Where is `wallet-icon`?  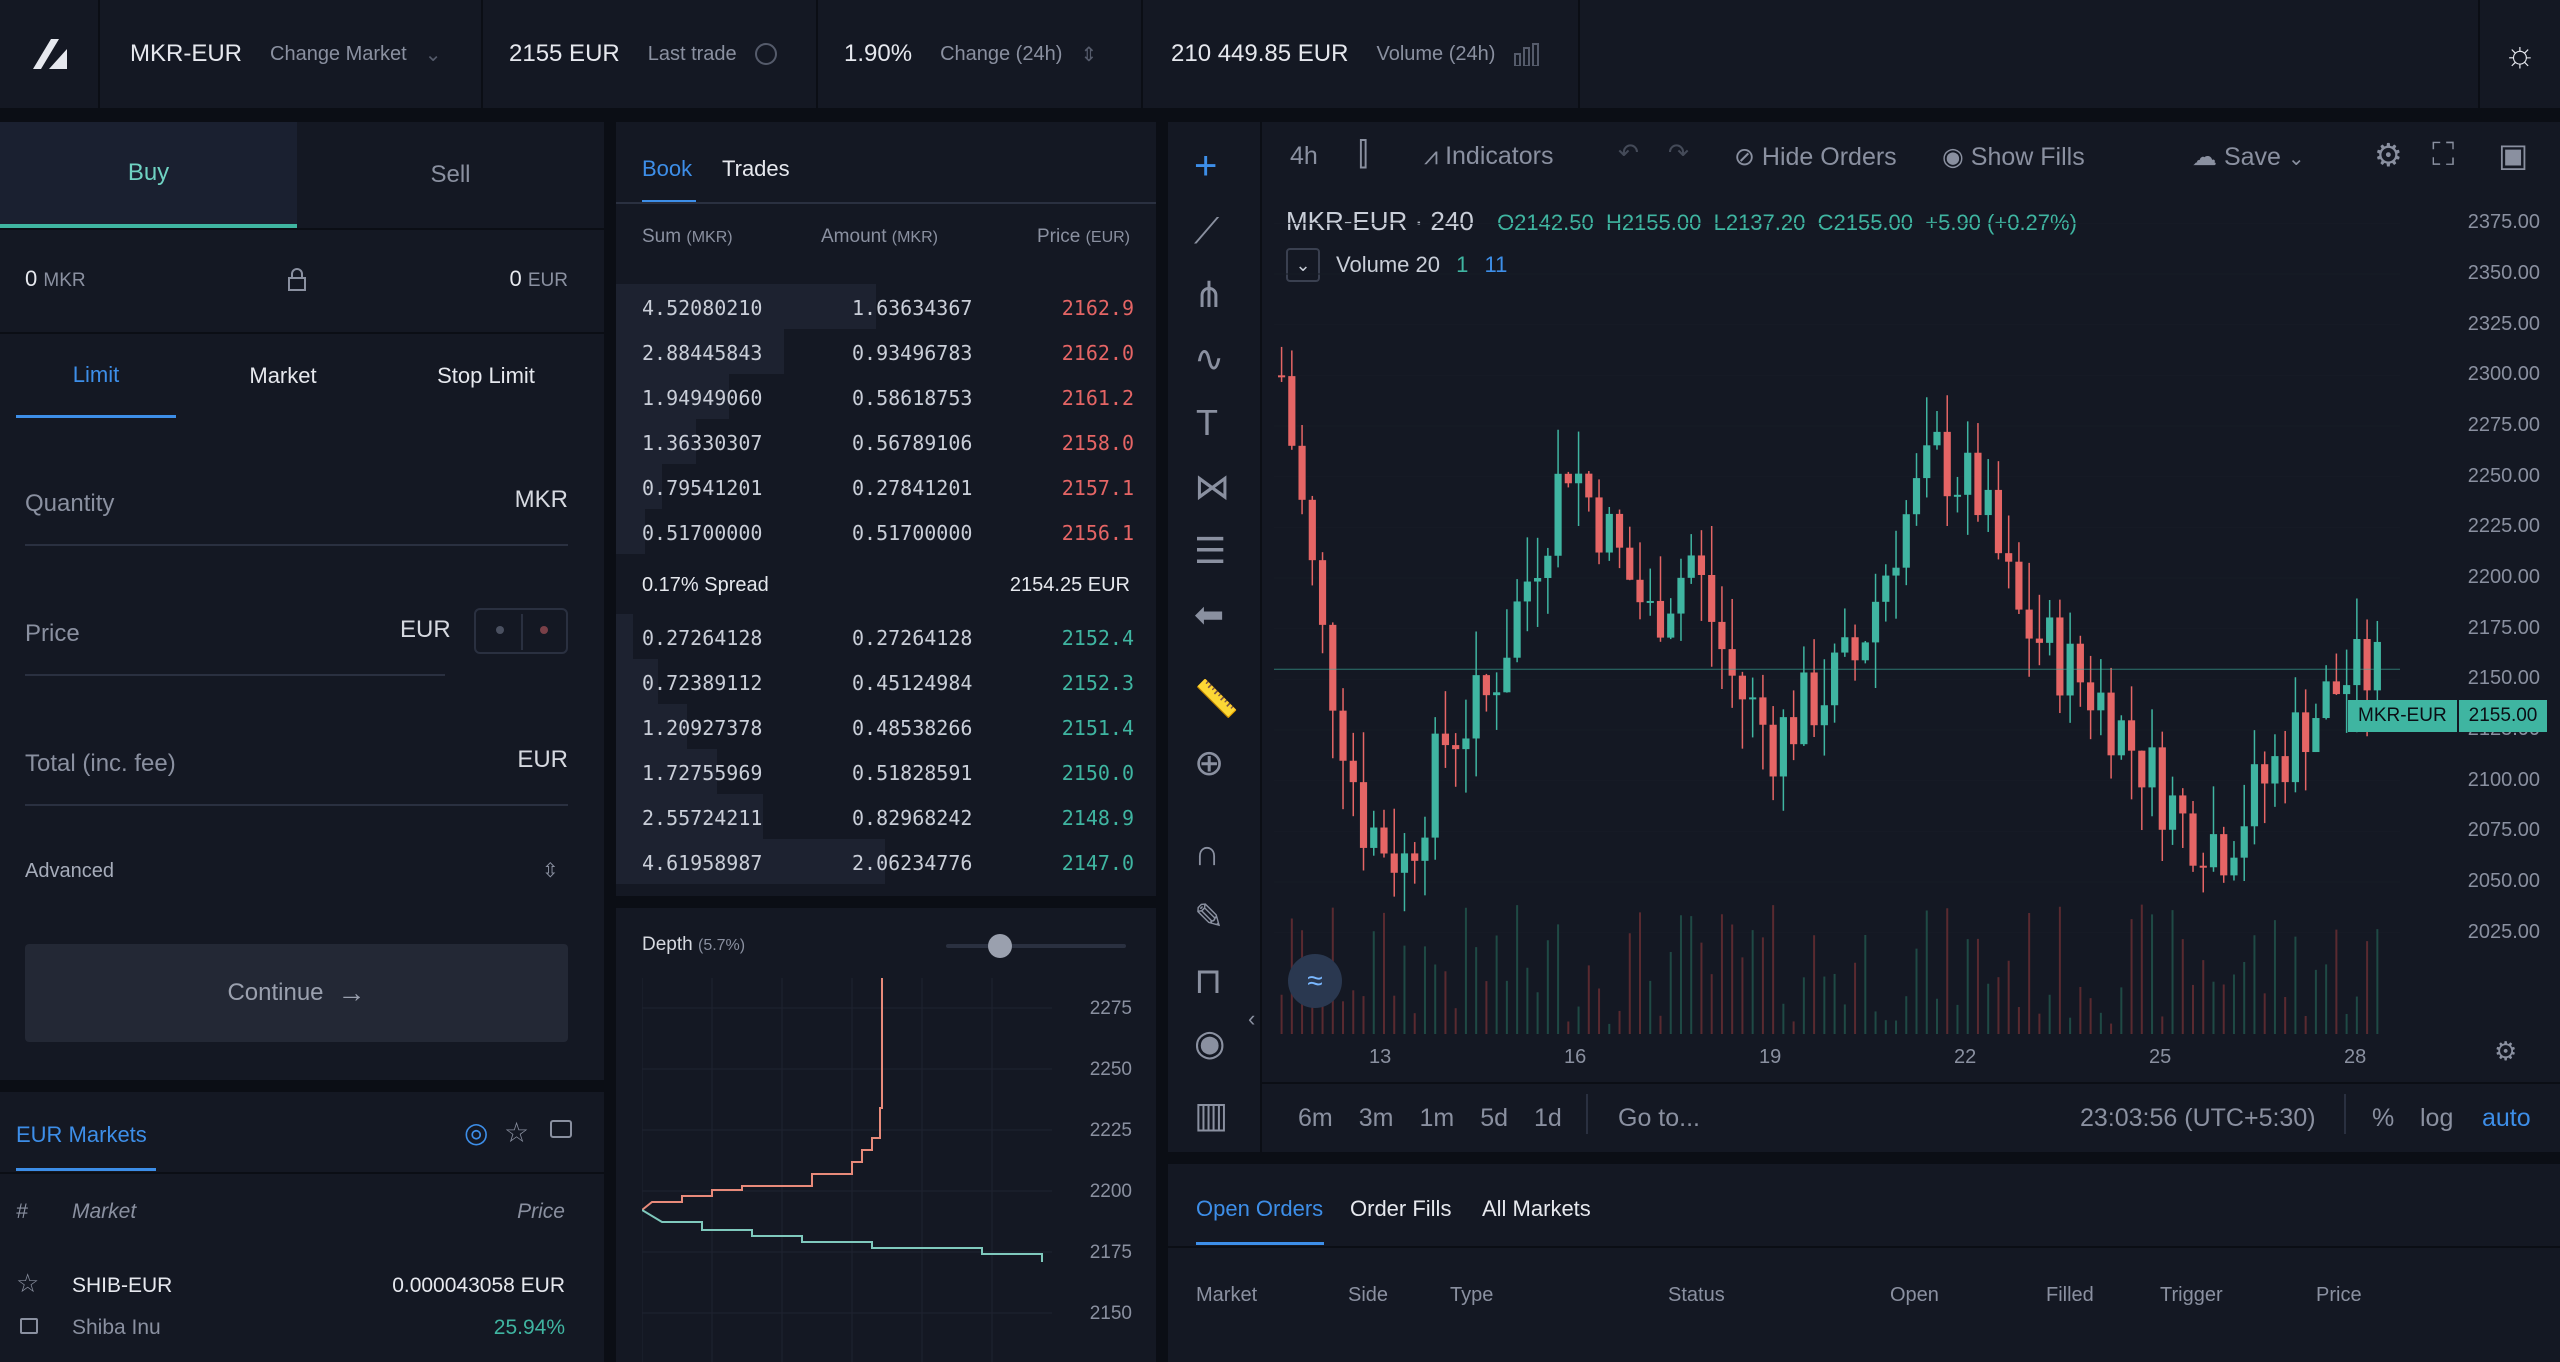 wallet-icon is located at coordinates (561, 1129).